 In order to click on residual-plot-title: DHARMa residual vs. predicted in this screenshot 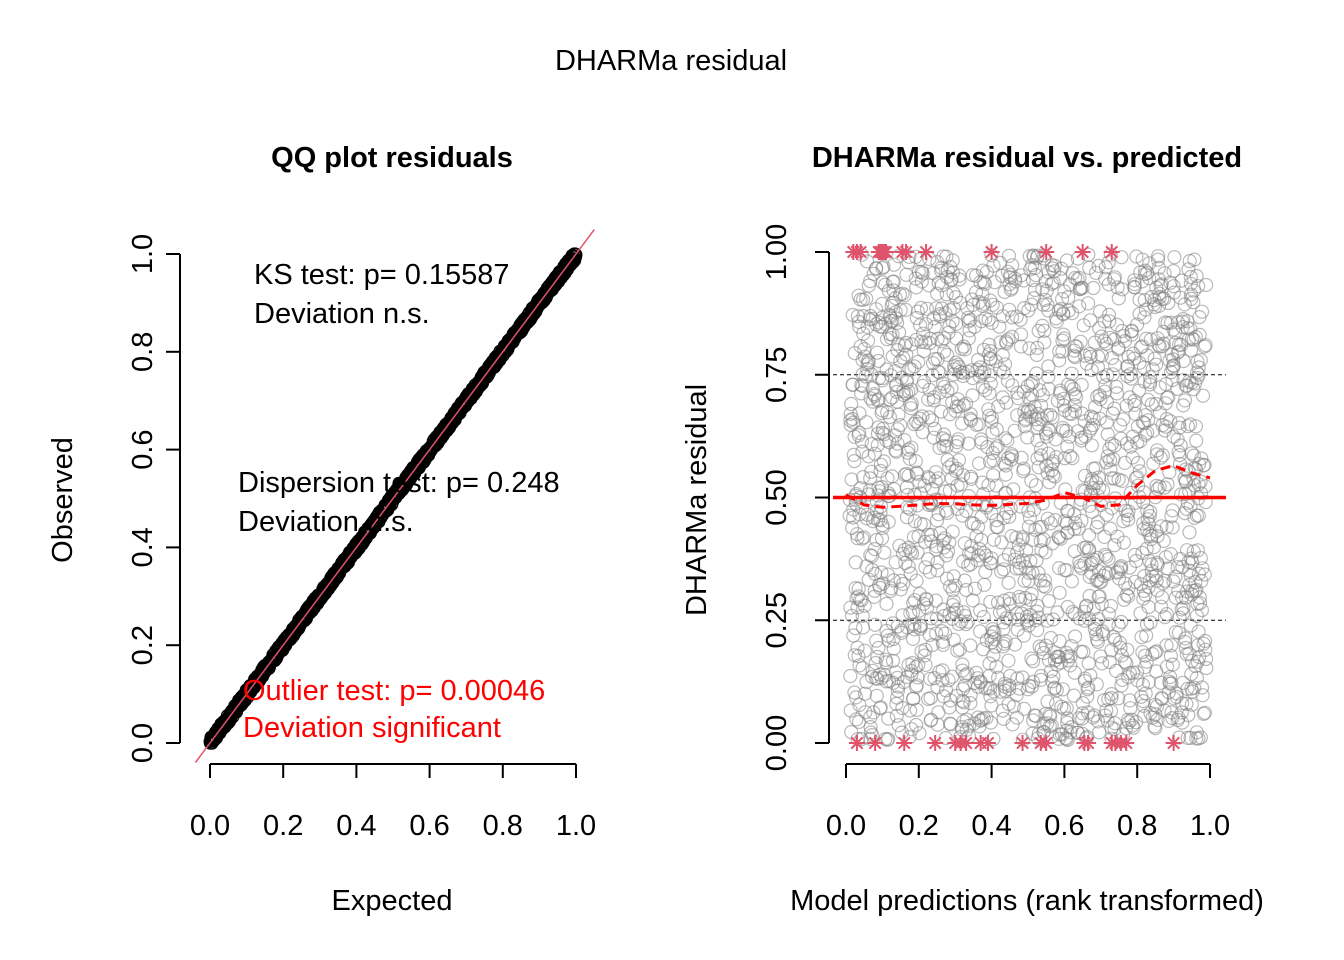, I will do `click(1027, 158)`.